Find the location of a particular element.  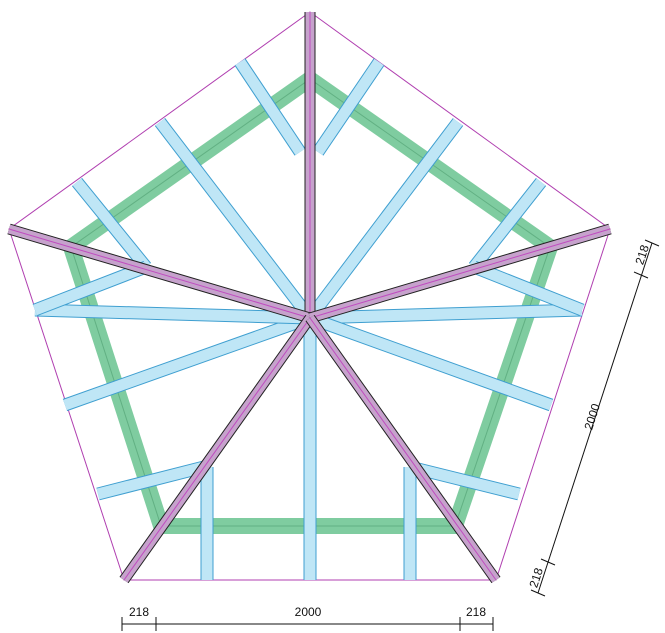

bottom-dimension-chain: 218 2000 218 is located at coordinates (307, 618).